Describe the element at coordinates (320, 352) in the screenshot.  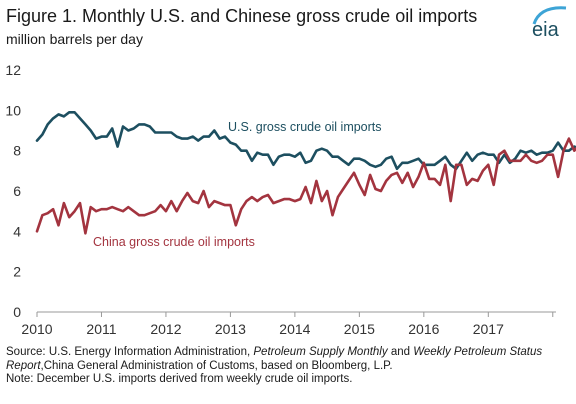
I see `source-publication-1: Petroleum Supply Monthly` at that location.